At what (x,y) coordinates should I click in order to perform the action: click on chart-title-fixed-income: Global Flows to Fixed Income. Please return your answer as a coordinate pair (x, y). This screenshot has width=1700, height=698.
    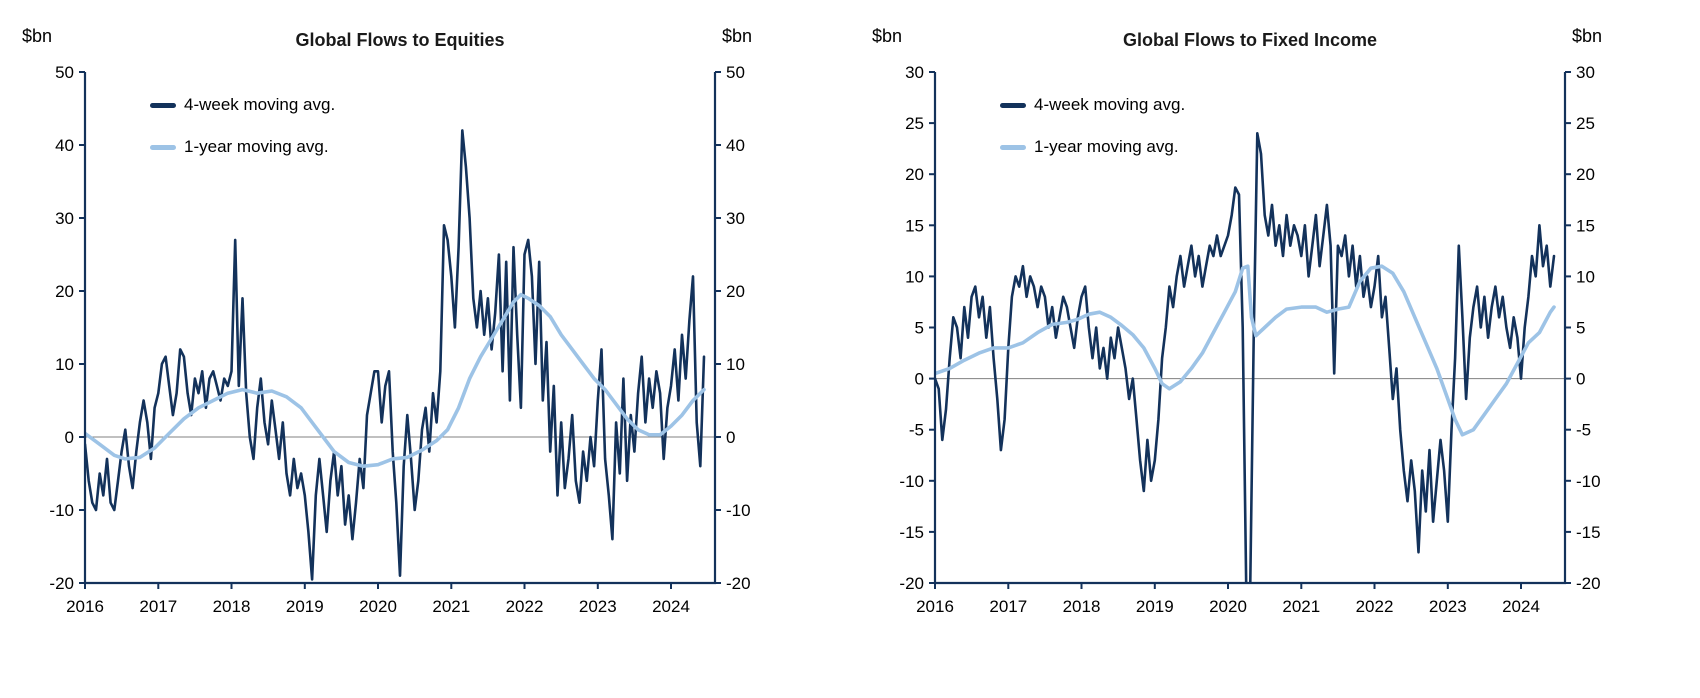
    Looking at the image, I should click on (1250, 40).